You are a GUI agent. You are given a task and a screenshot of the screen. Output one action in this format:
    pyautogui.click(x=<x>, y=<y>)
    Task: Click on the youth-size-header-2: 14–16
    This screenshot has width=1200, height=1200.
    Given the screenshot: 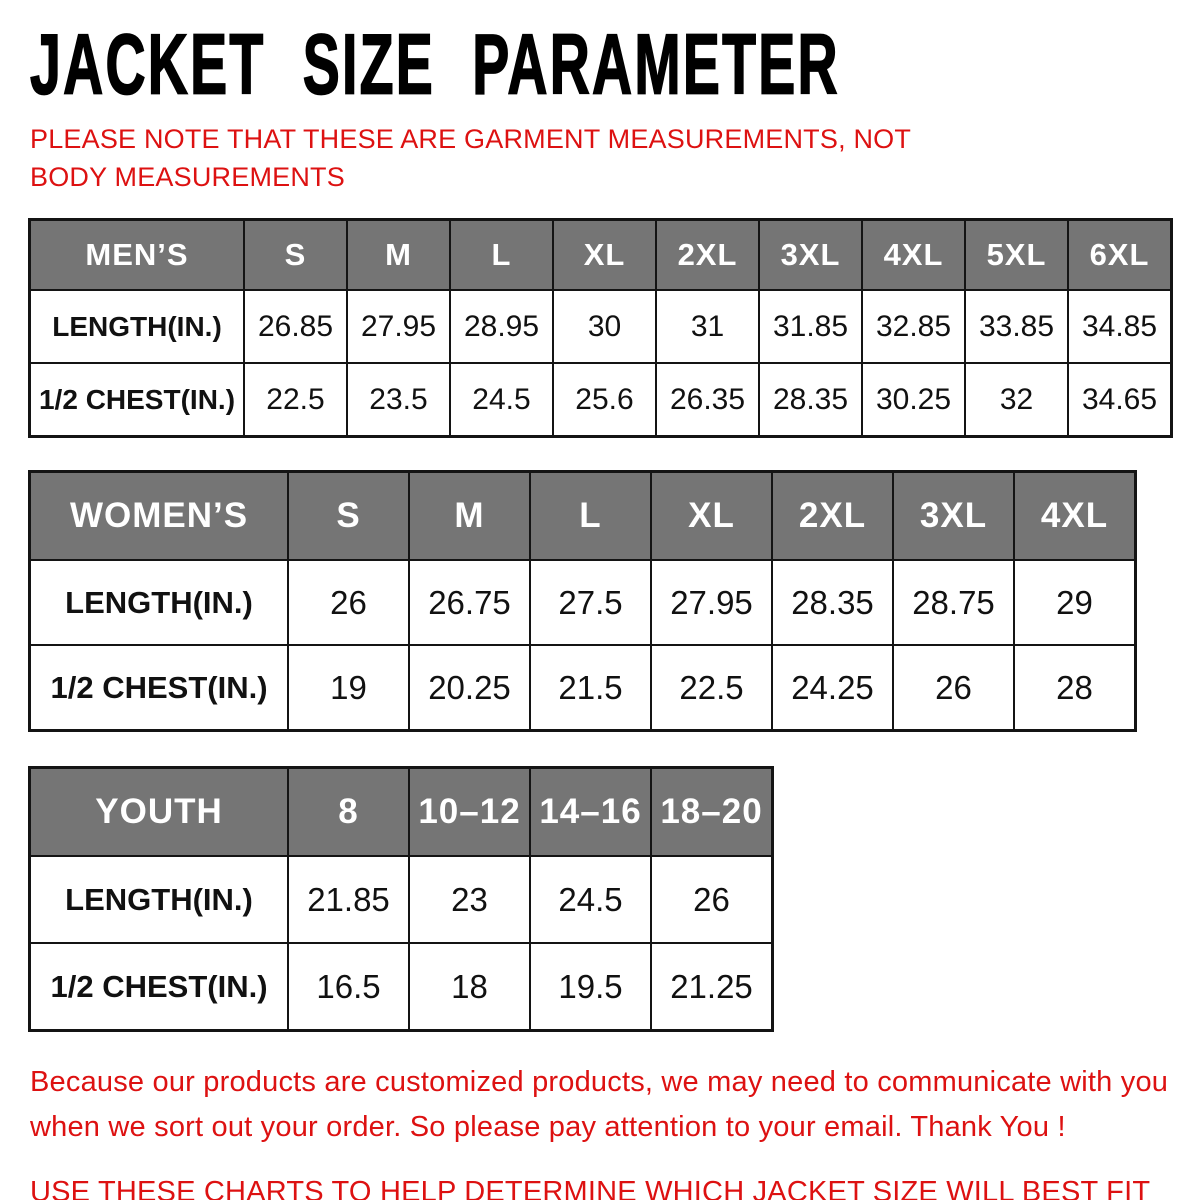 What is the action you would take?
    pyautogui.click(x=590, y=811)
    